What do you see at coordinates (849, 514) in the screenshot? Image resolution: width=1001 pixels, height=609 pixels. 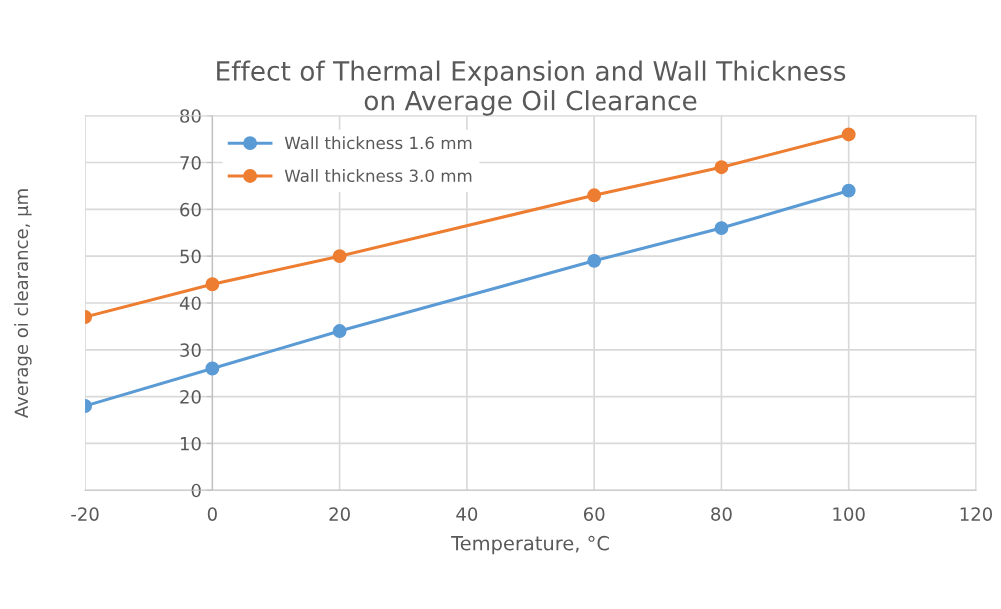 I see `x-tick-label: 100` at bounding box center [849, 514].